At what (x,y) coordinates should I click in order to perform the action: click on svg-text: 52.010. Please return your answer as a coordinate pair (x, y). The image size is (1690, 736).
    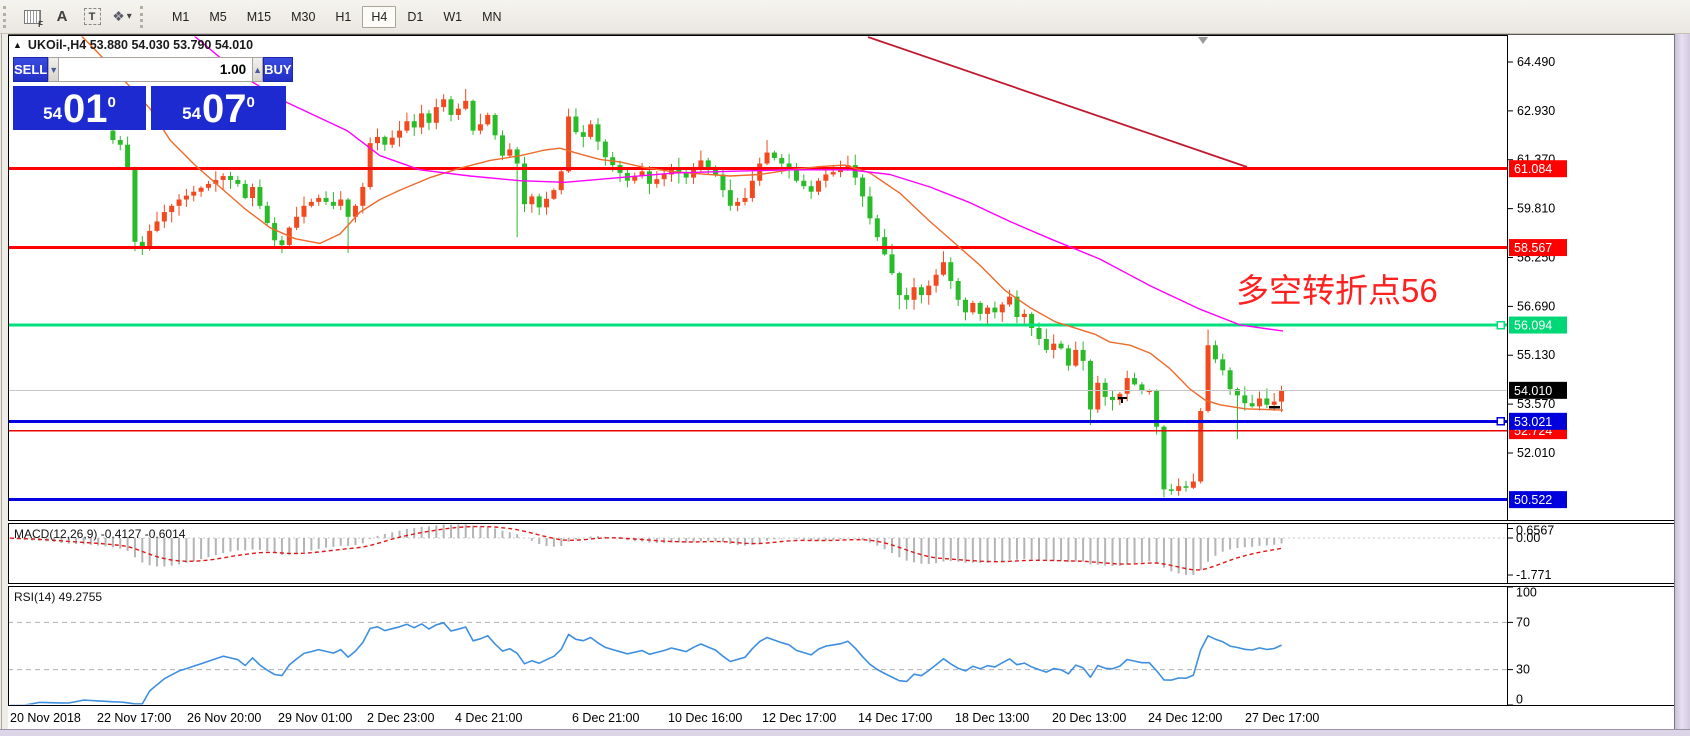
    Looking at the image, I should click on (1536, 453).